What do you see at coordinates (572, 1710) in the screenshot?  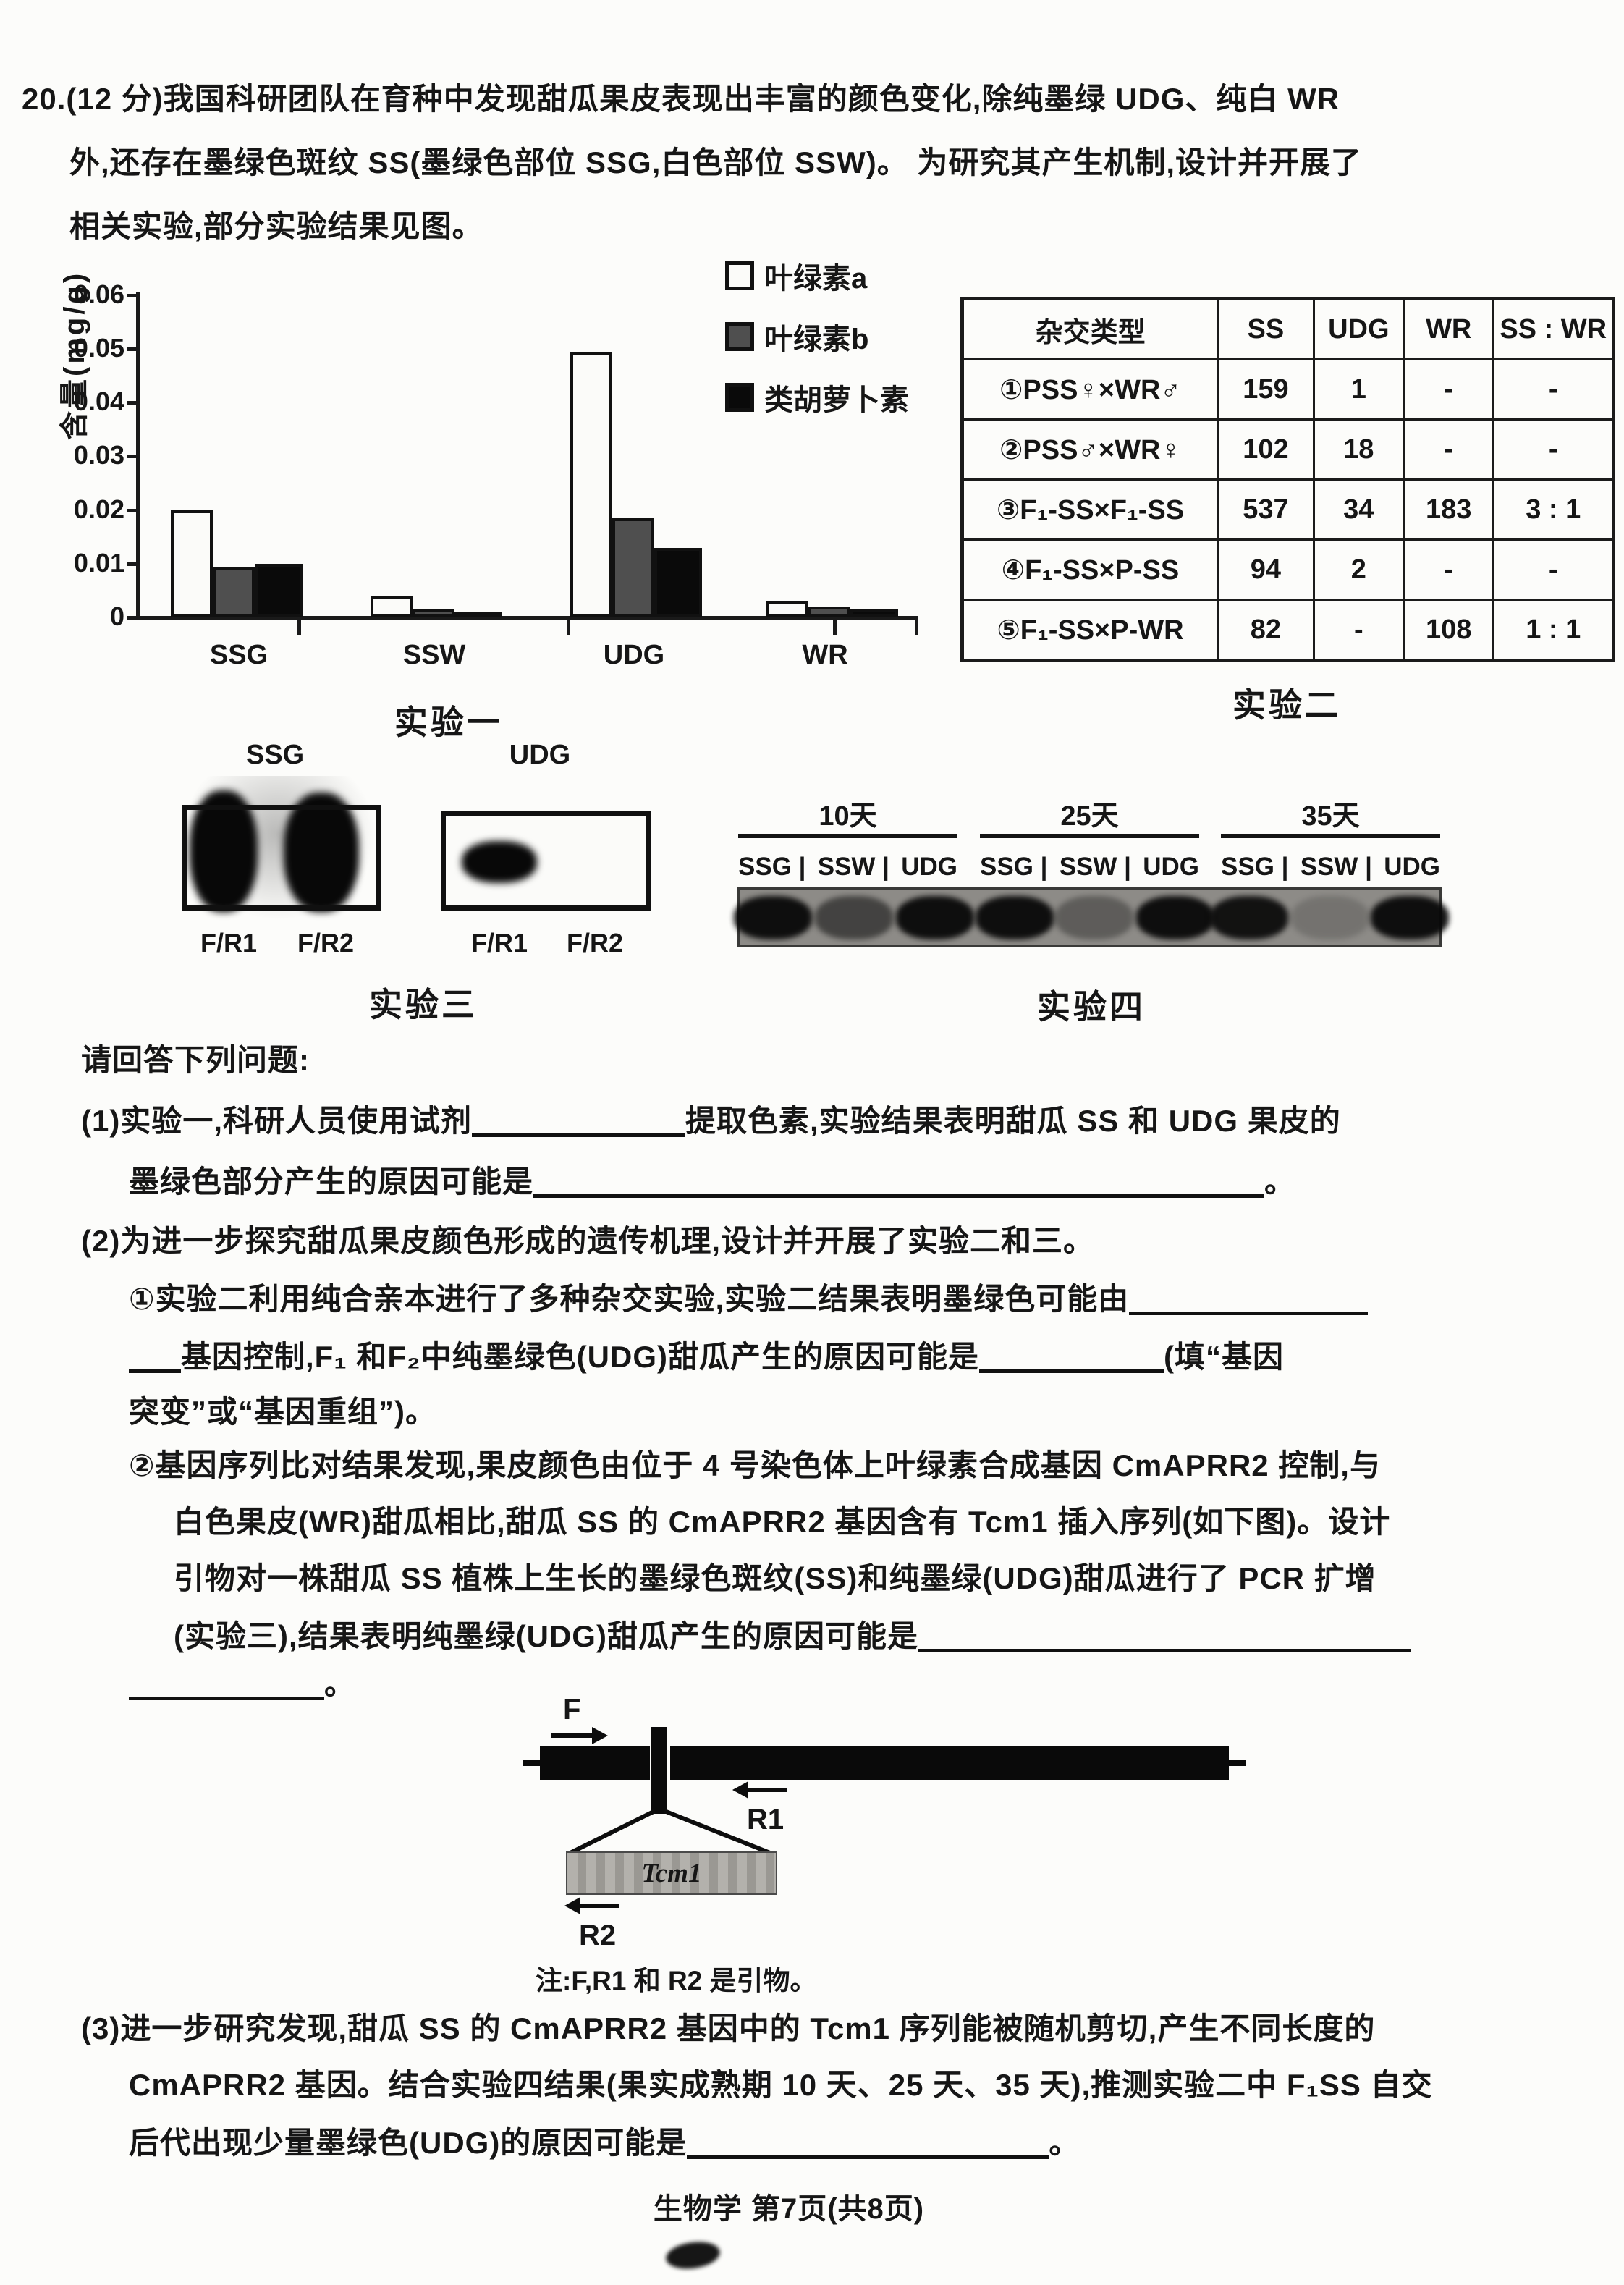 I see `primer-f-label: F` at bounding box center [572, 1710].